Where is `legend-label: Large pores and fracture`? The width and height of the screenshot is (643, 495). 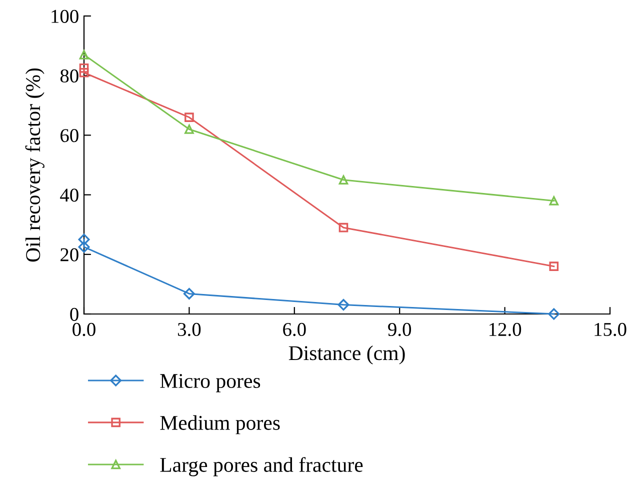 legend-label: Large pores and fracture is located at coordinates (261, 466).